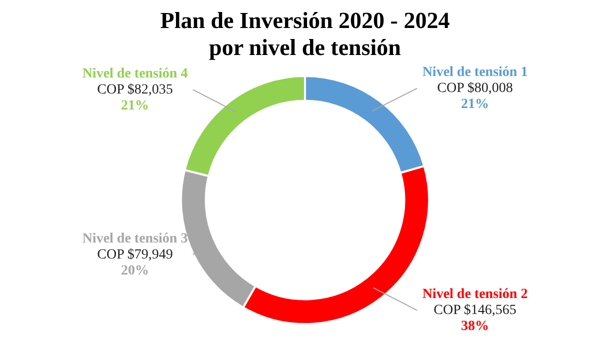 The width and height of the screenshot is (610, 360). I want to click on slice-label: Nivel de tensión 2, so click(475, 294).